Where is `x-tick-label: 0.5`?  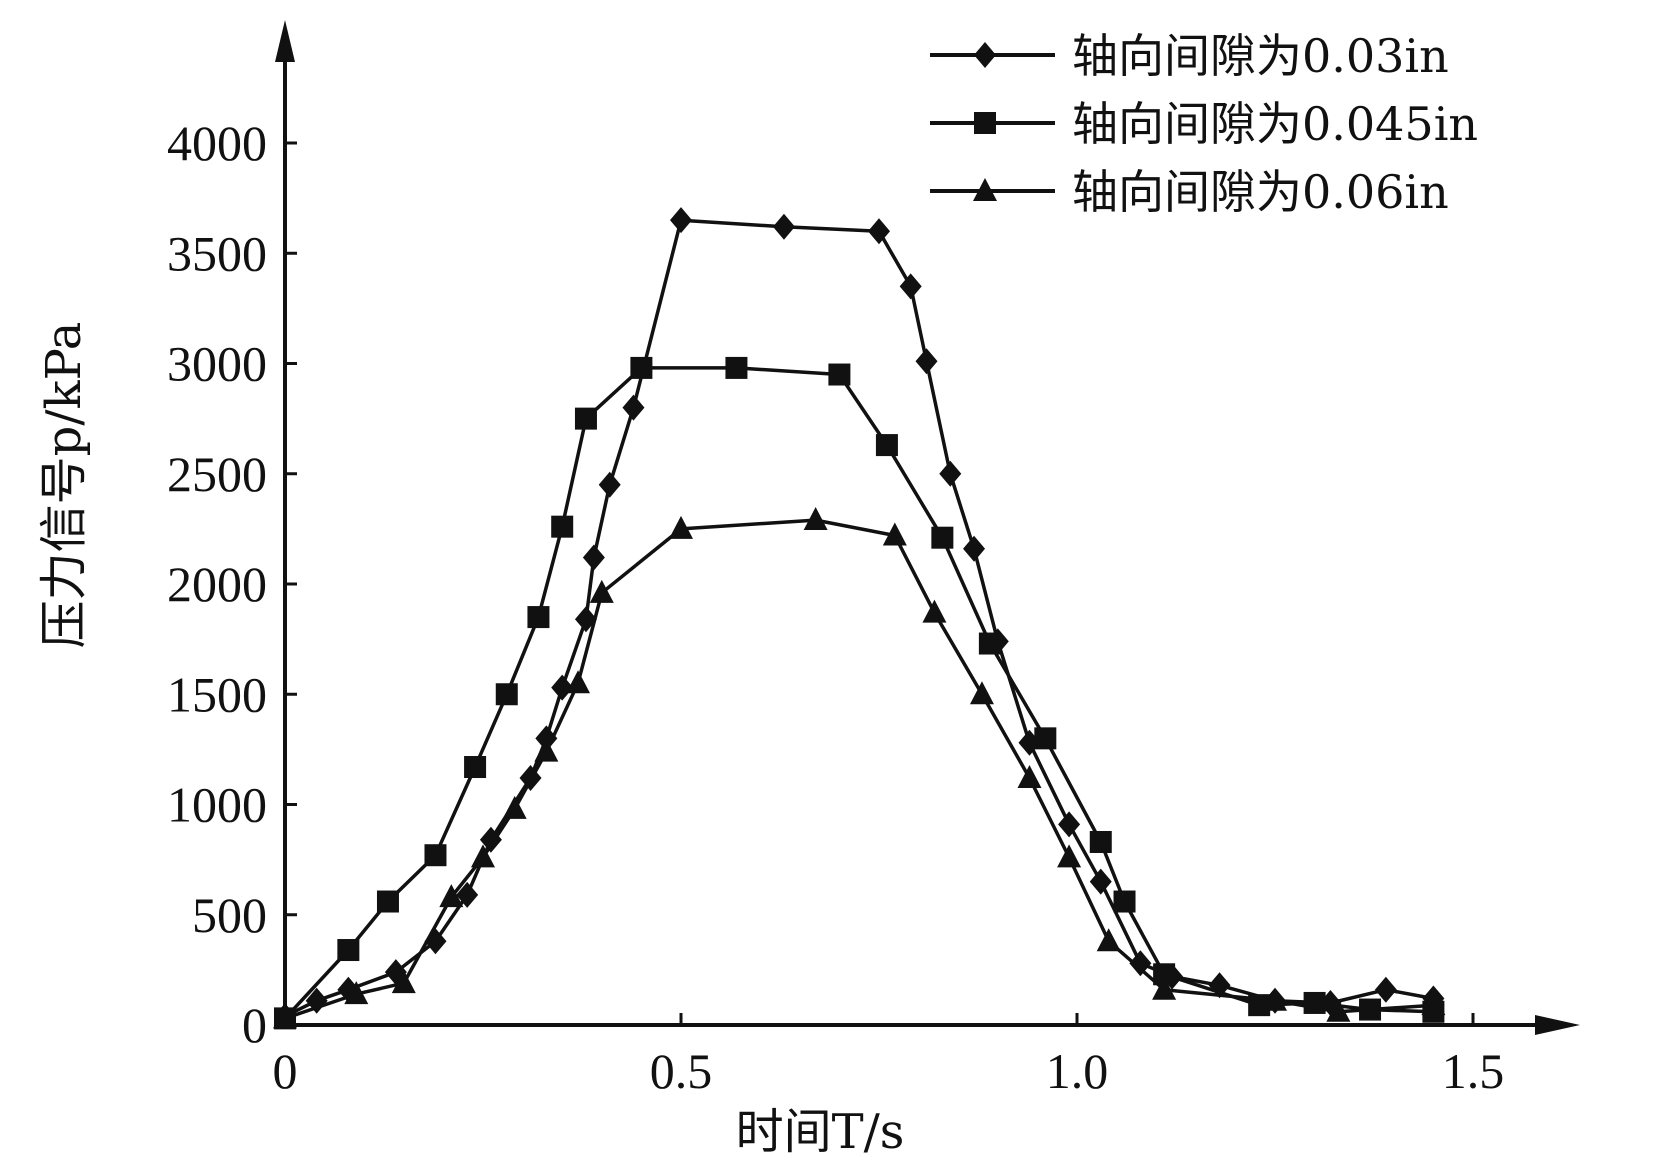 x-tick-label: 0.5 is located at coordinates (681, 1071).